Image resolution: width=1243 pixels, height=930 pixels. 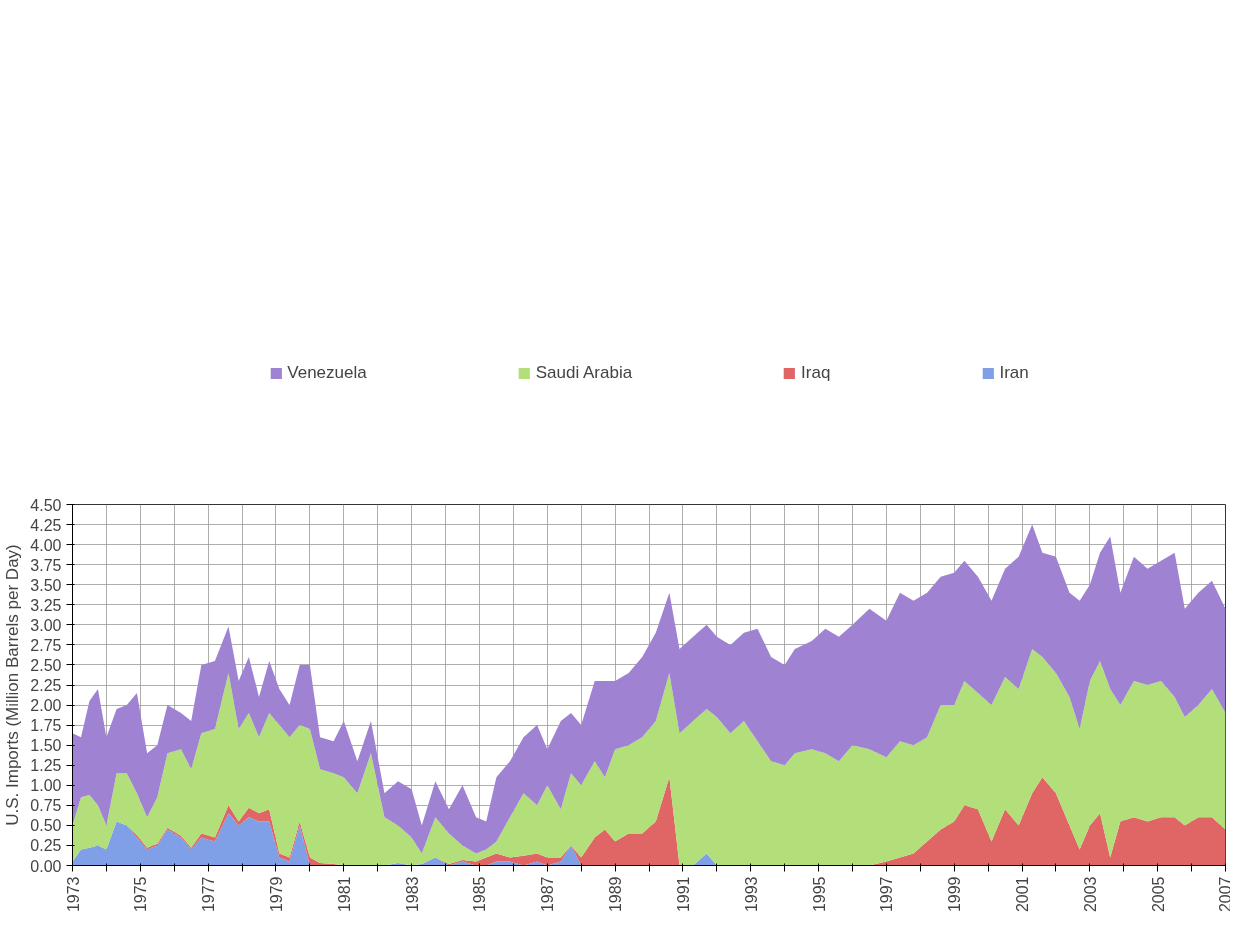 What do you see at coordinates (1158, 894) in the screenshot?
I see `x-tick-label: 2005` at bounding box center [1158, 894].